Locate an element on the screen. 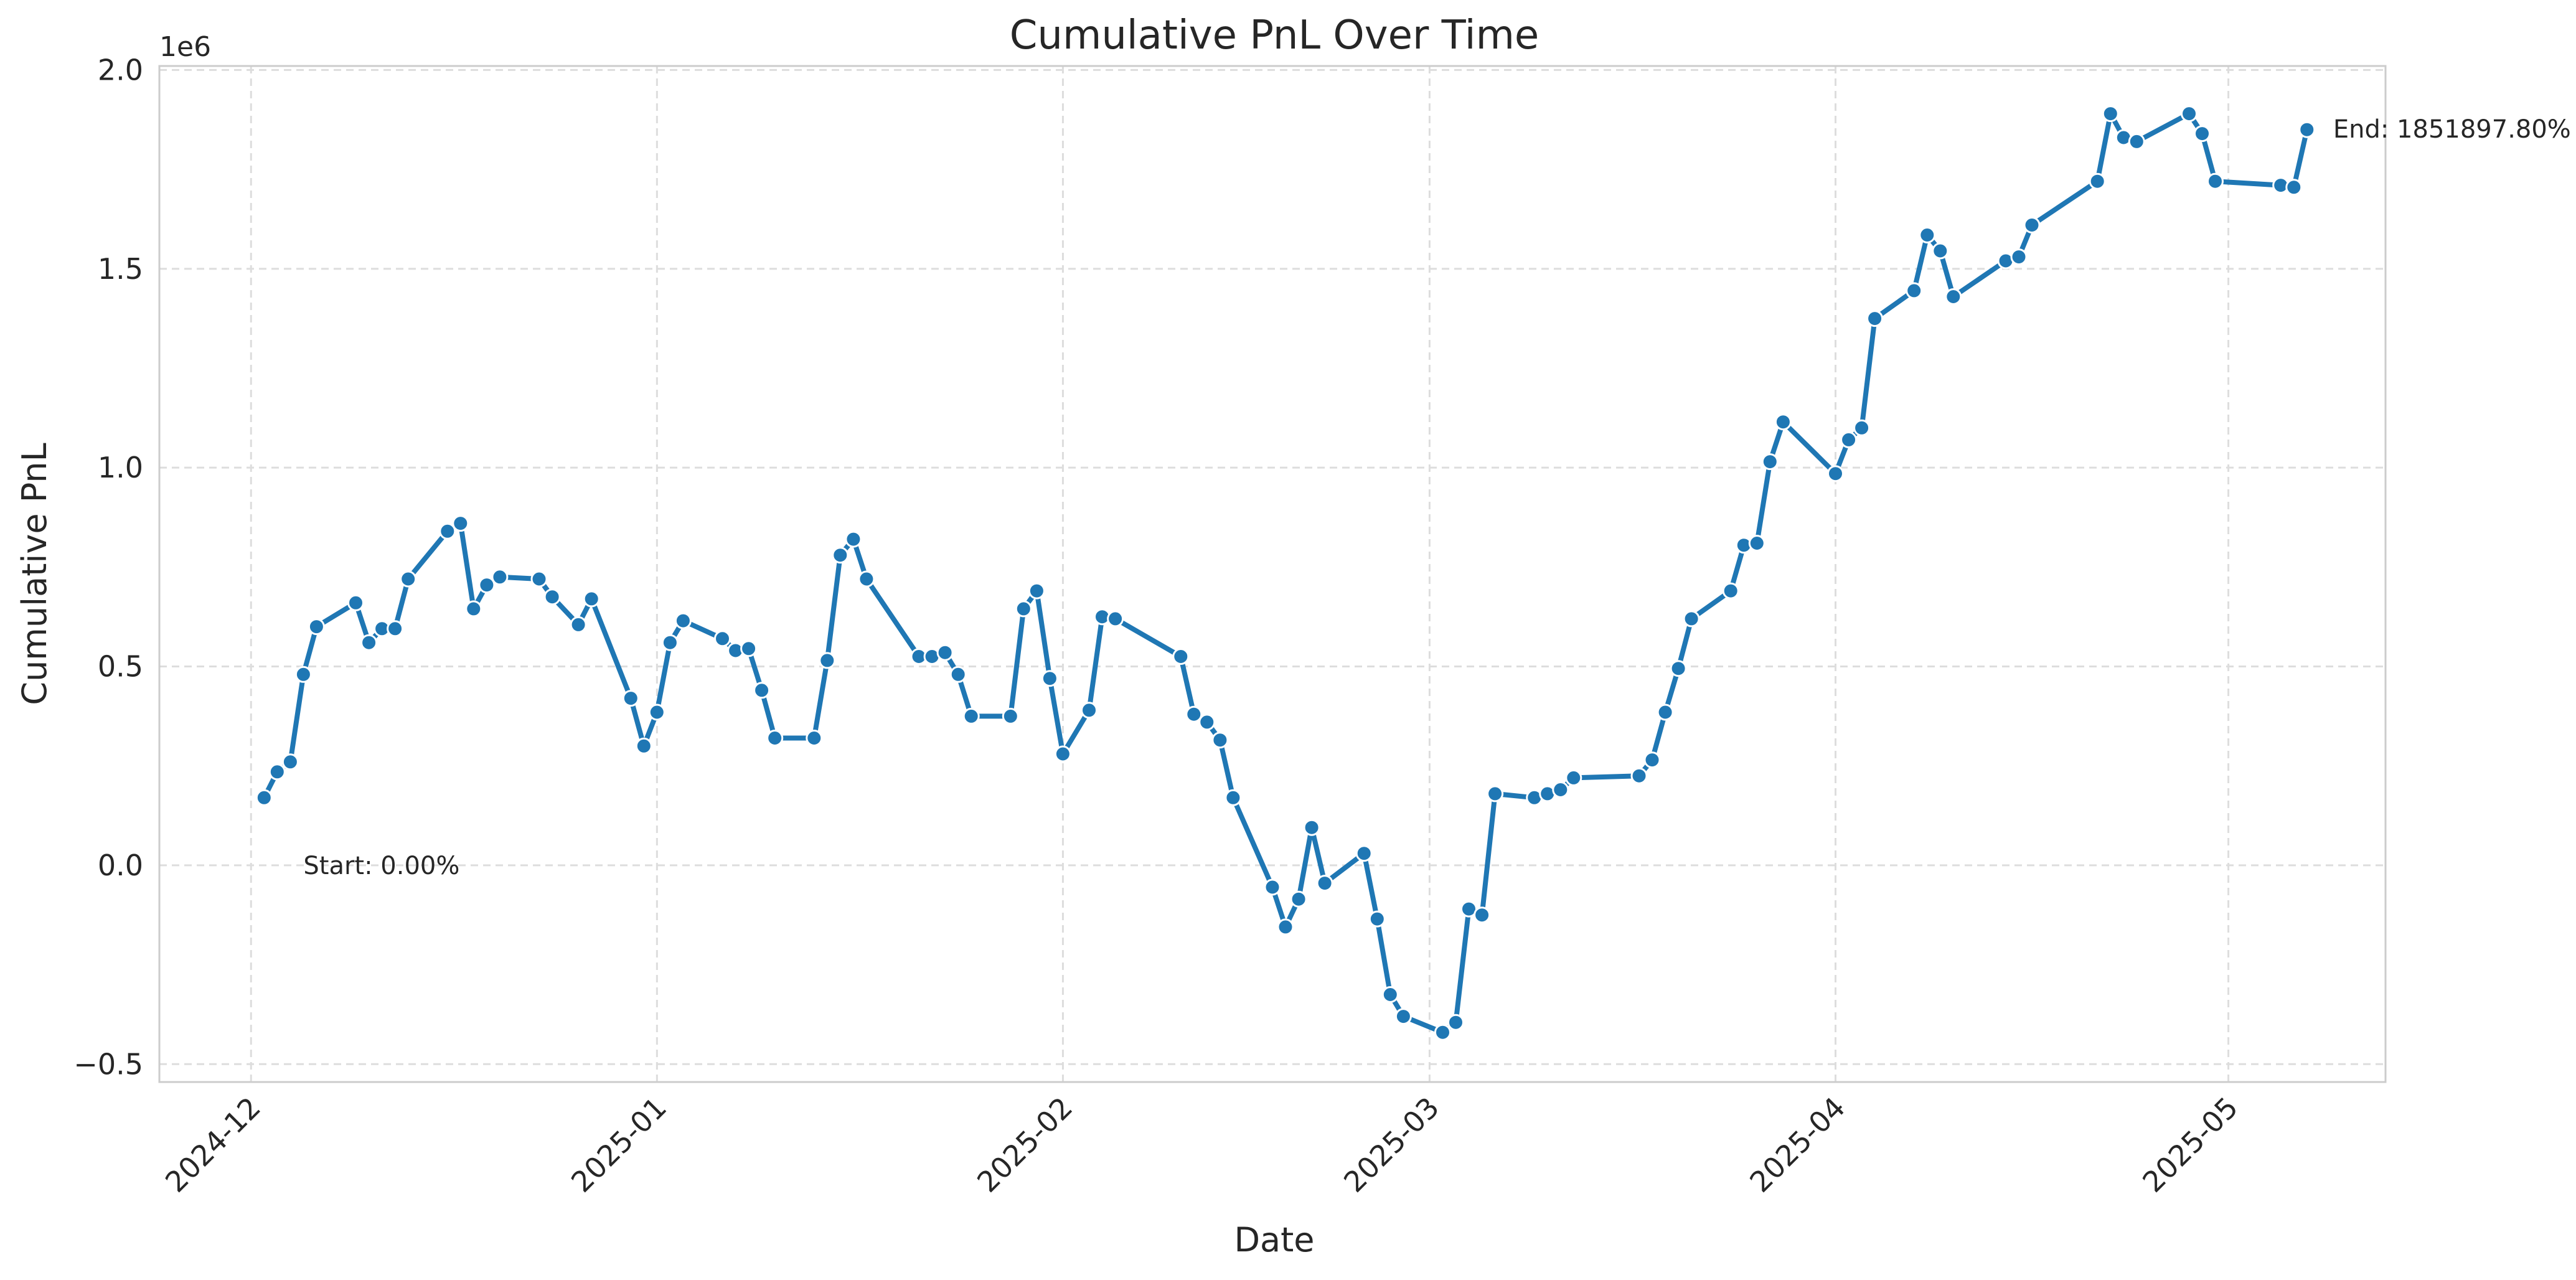  end-annotation: End: 1851897.80% is located at coordinates (2452, 129).